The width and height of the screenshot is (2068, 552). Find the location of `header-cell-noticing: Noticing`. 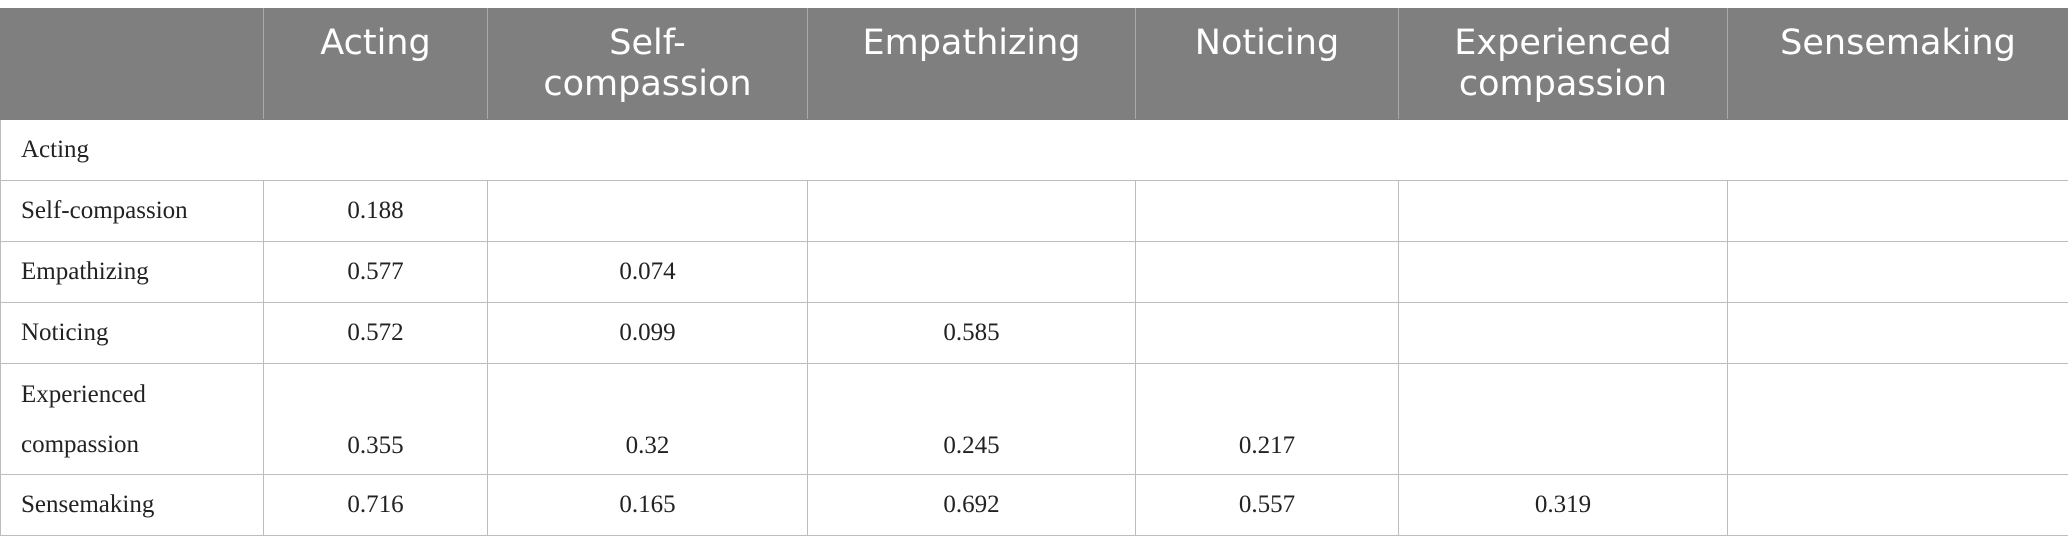

header-cell-noticing: Noticing is located at coordinates (1267, 64).